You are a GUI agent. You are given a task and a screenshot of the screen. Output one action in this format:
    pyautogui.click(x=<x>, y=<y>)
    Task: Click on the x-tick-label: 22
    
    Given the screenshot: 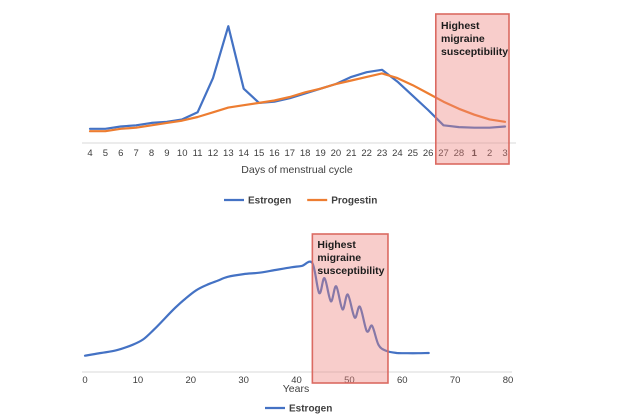 What is the action you would take?
    pyautogui.click(x=366, y=153)
    